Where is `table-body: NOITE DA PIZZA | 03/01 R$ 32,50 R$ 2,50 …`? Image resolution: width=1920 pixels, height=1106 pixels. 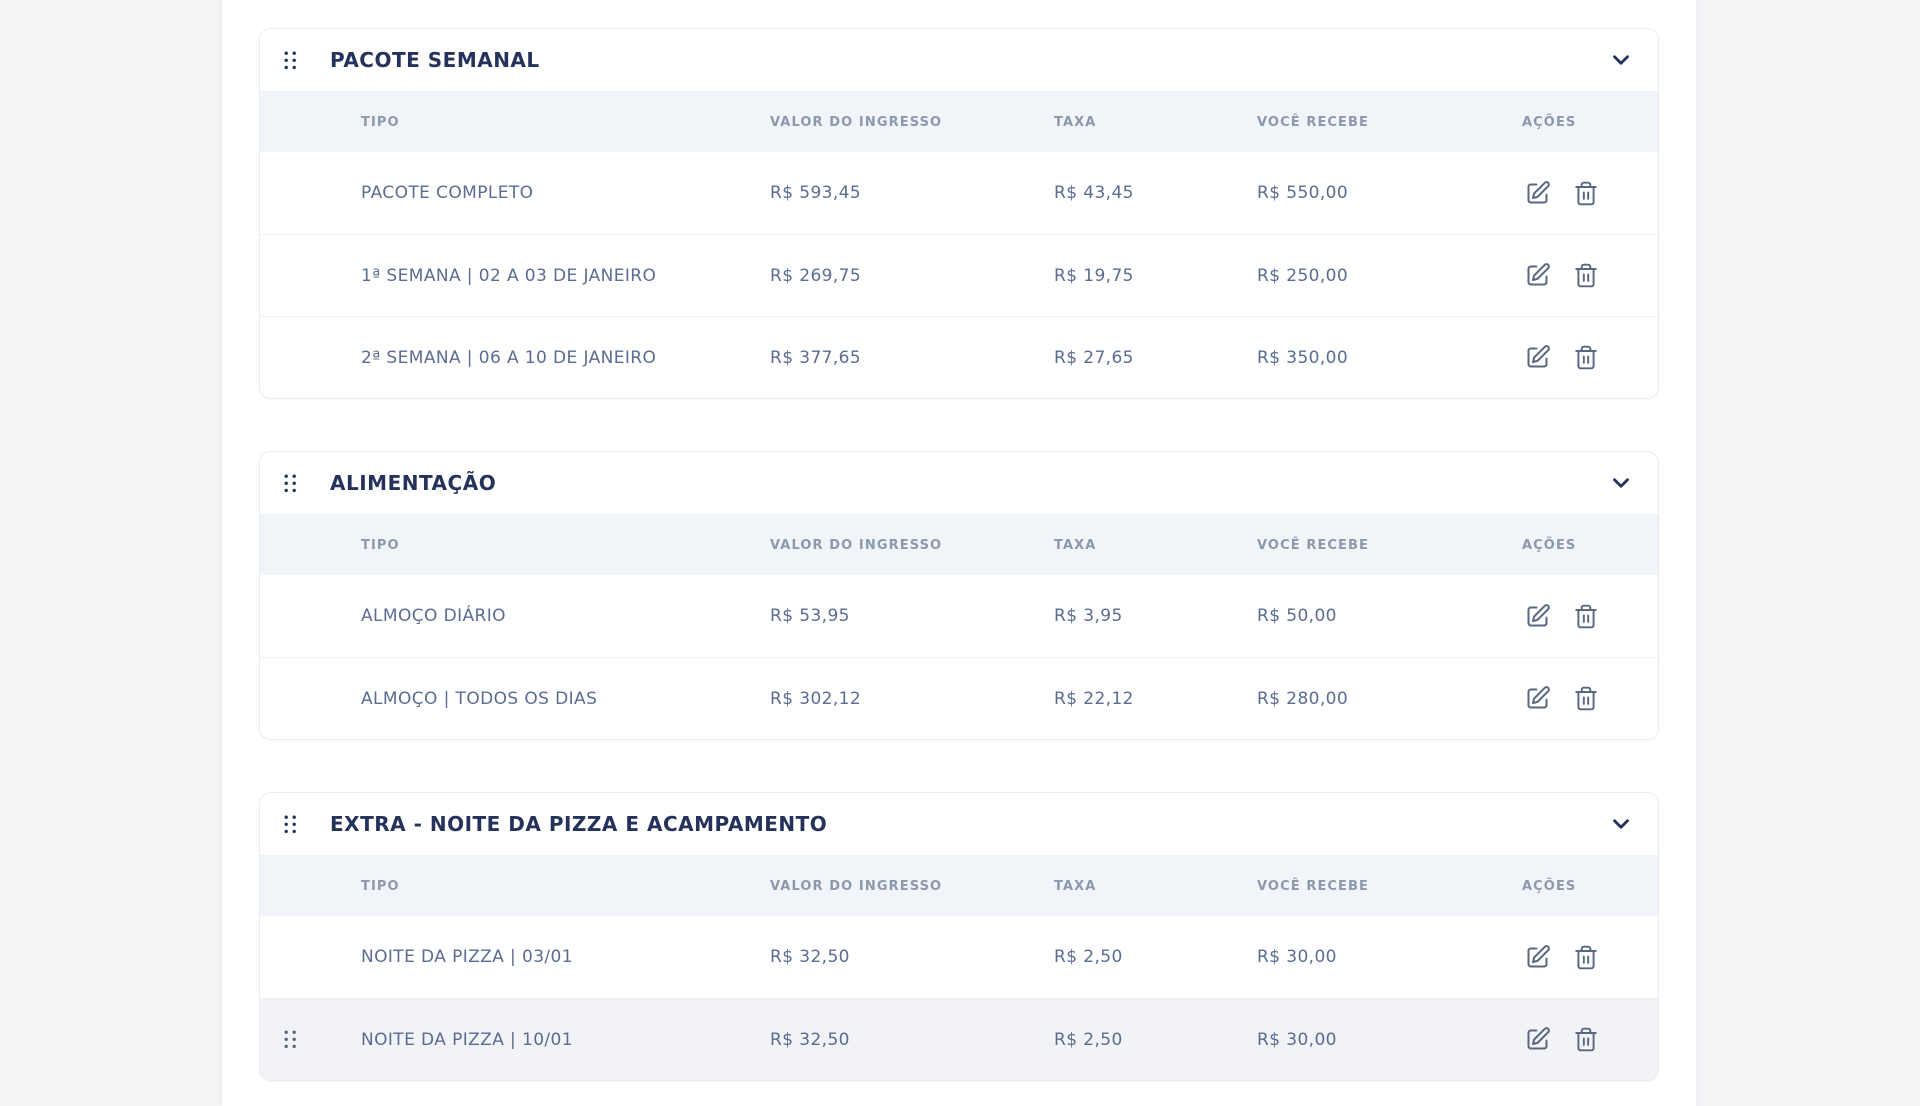
table-body: NOITE DA PIZZA | 03/01 R$ 32,50 R$ 2,50 … is located at coordinates (959, 998).